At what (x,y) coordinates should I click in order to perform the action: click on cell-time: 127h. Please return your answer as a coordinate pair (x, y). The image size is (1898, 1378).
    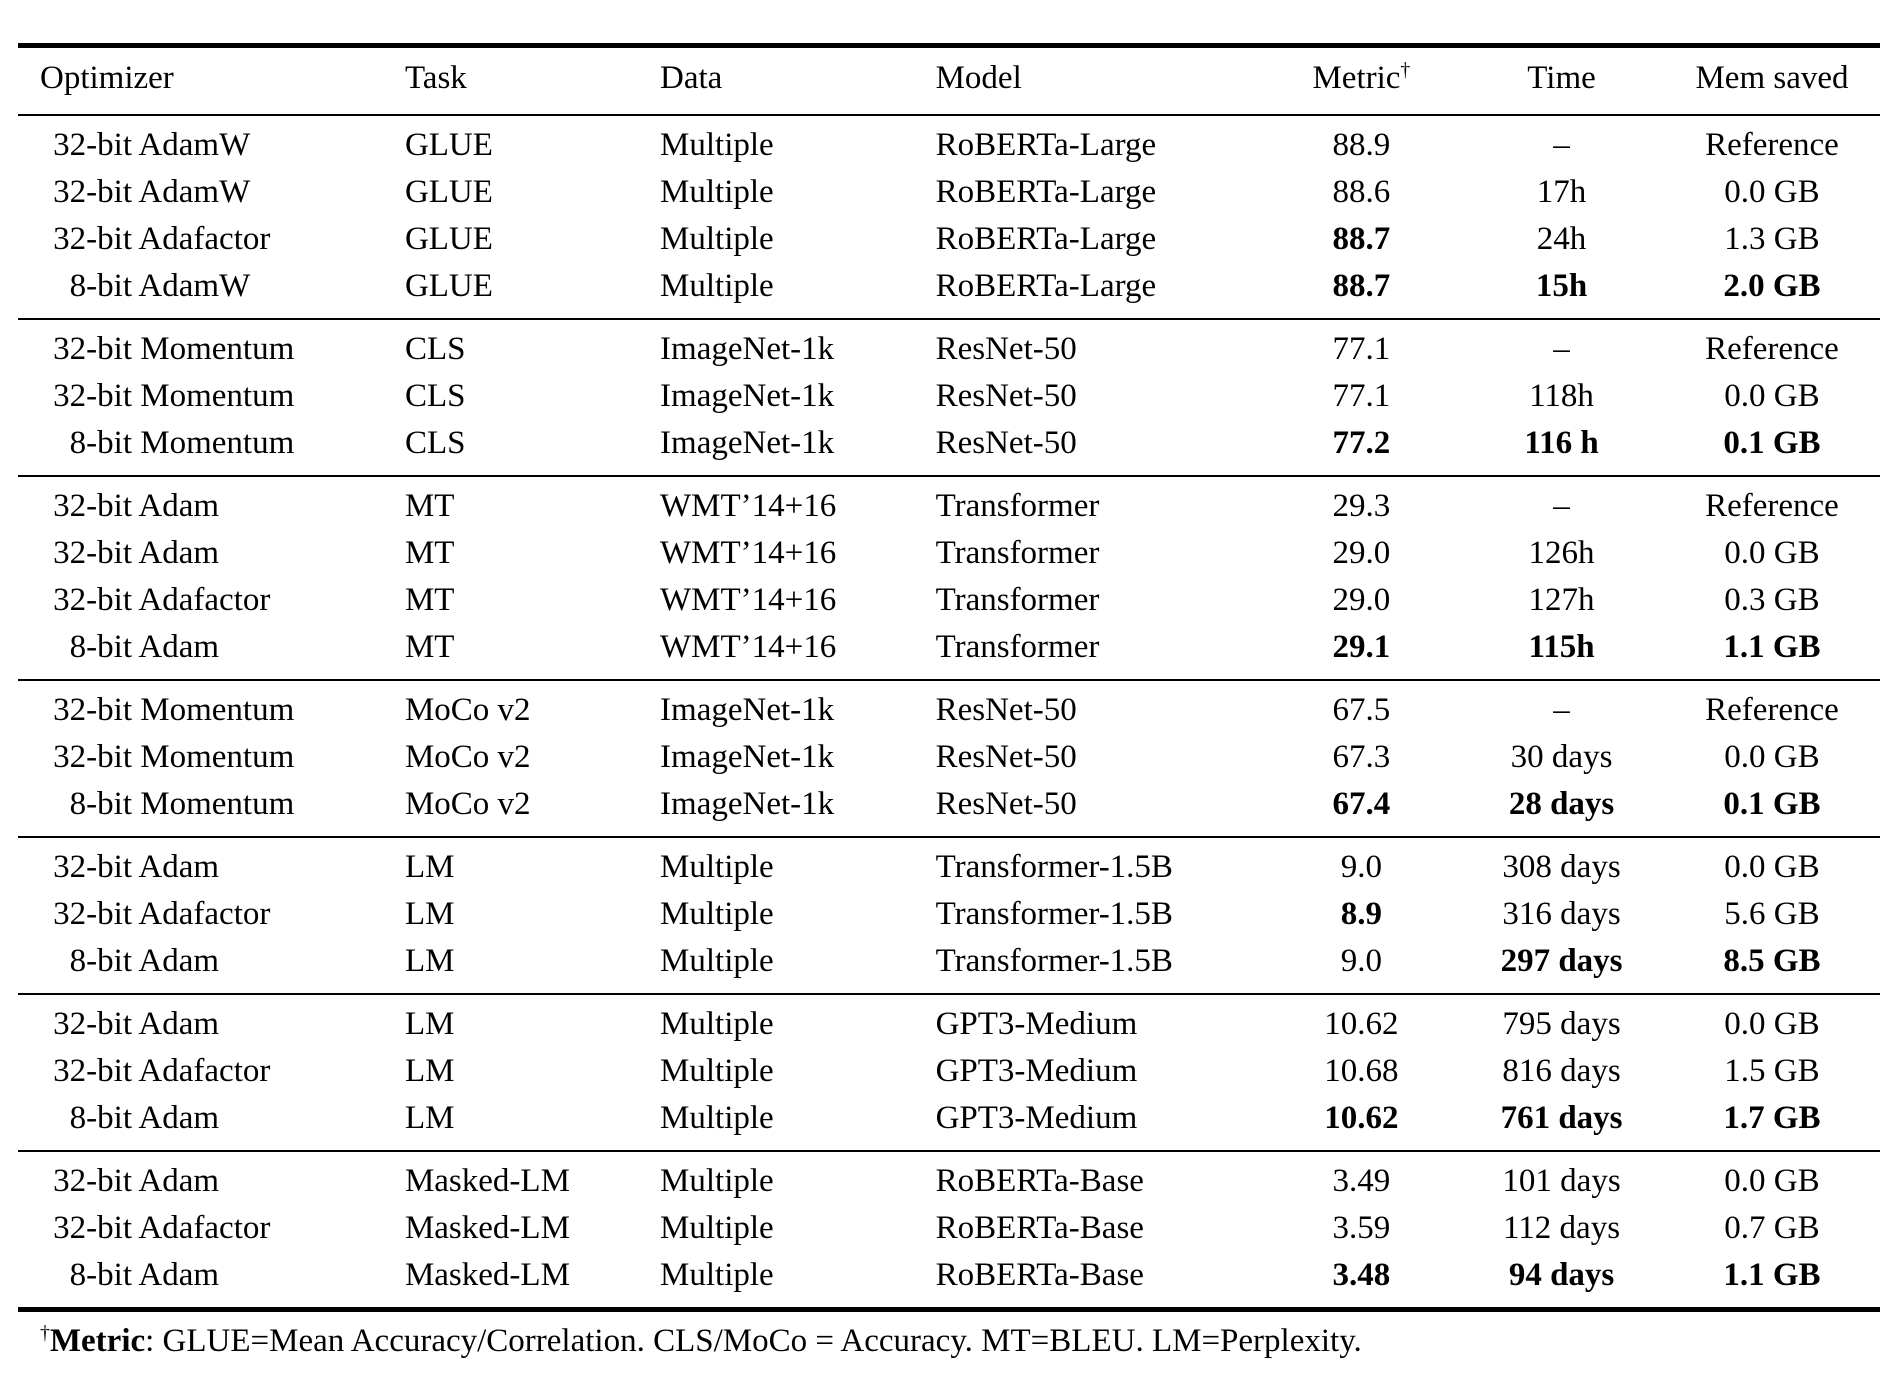
    Looking at the image, I should click on (1561, 600).